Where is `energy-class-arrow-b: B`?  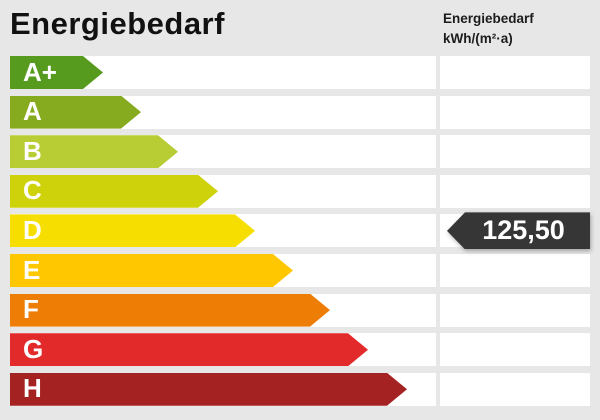
energy-class-arrow-b: B is located at coordinates (94, 151).